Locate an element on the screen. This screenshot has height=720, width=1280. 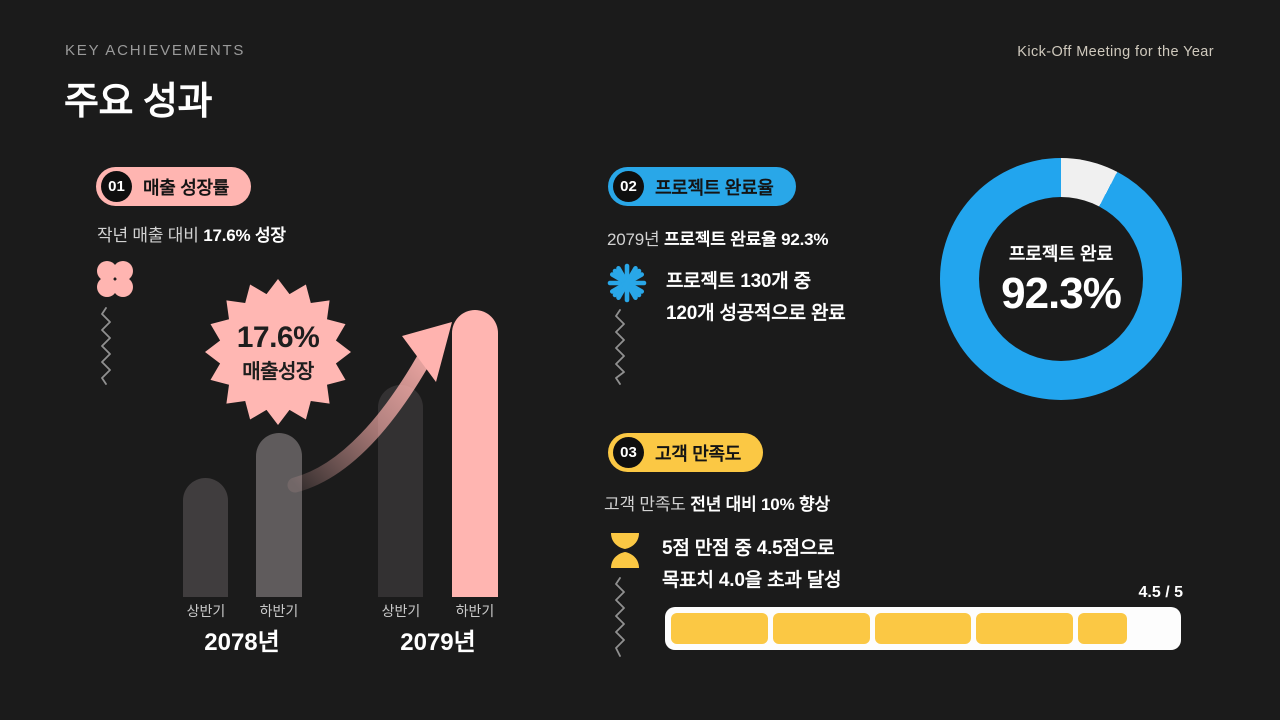
project-subtitle-bold: 프로젝트 완료율 92.3% is located at coordinates (746, 239).